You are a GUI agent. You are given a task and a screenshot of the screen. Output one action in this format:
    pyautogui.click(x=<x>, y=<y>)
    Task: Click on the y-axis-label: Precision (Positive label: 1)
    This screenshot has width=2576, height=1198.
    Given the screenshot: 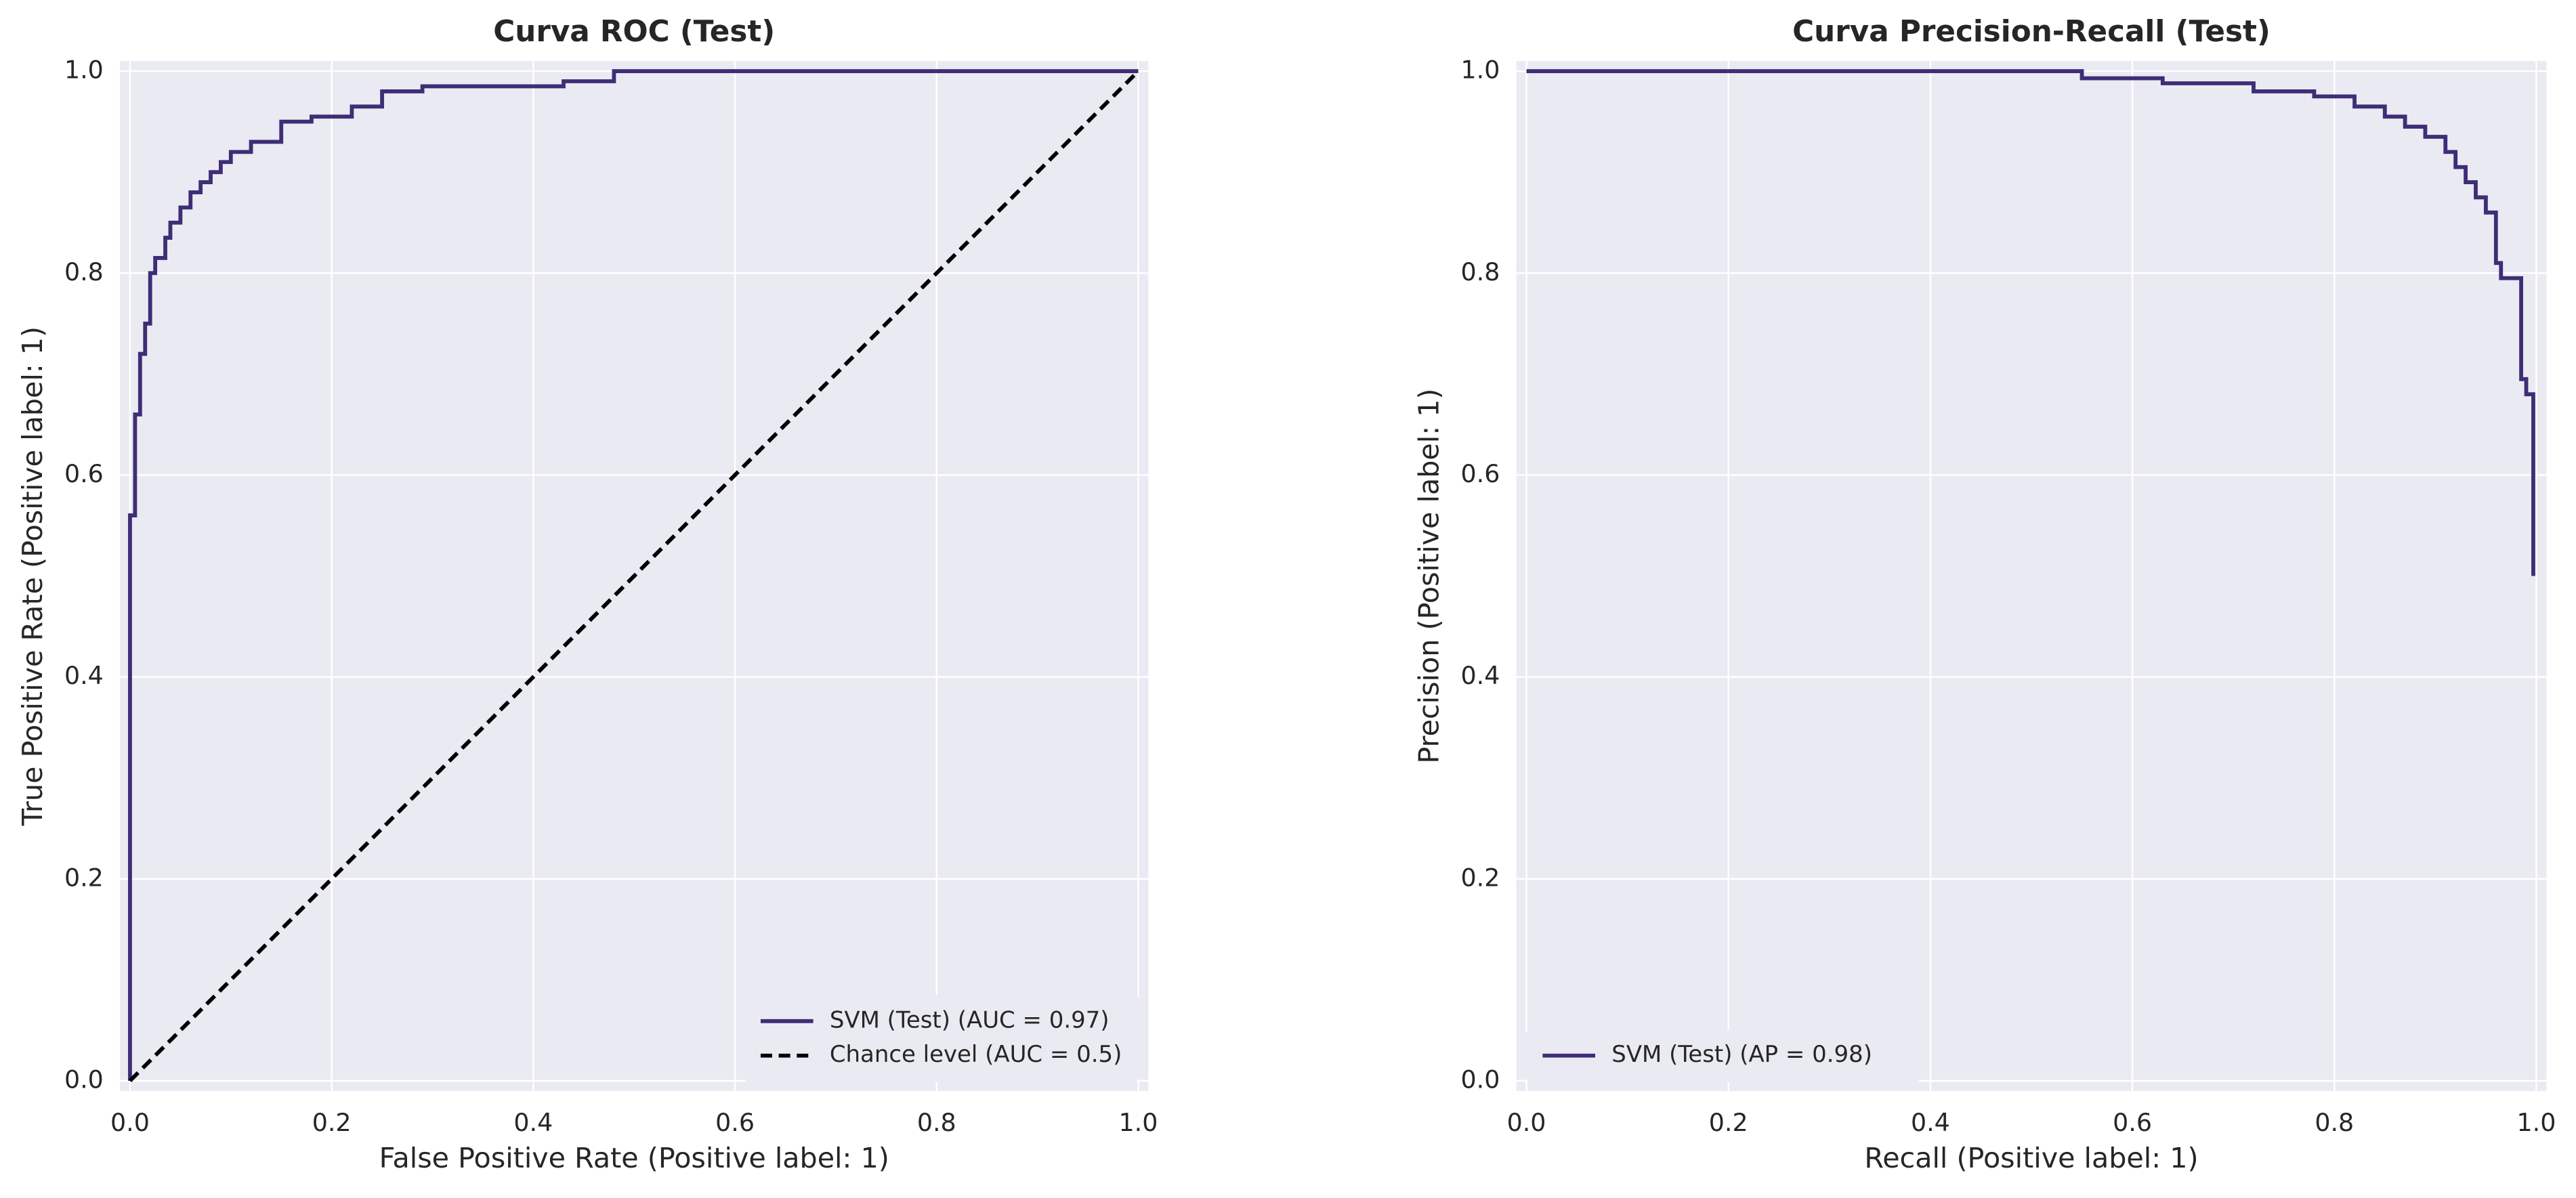 What is the action you would take?
    pyautogui.click(x=1429, y=576)
    